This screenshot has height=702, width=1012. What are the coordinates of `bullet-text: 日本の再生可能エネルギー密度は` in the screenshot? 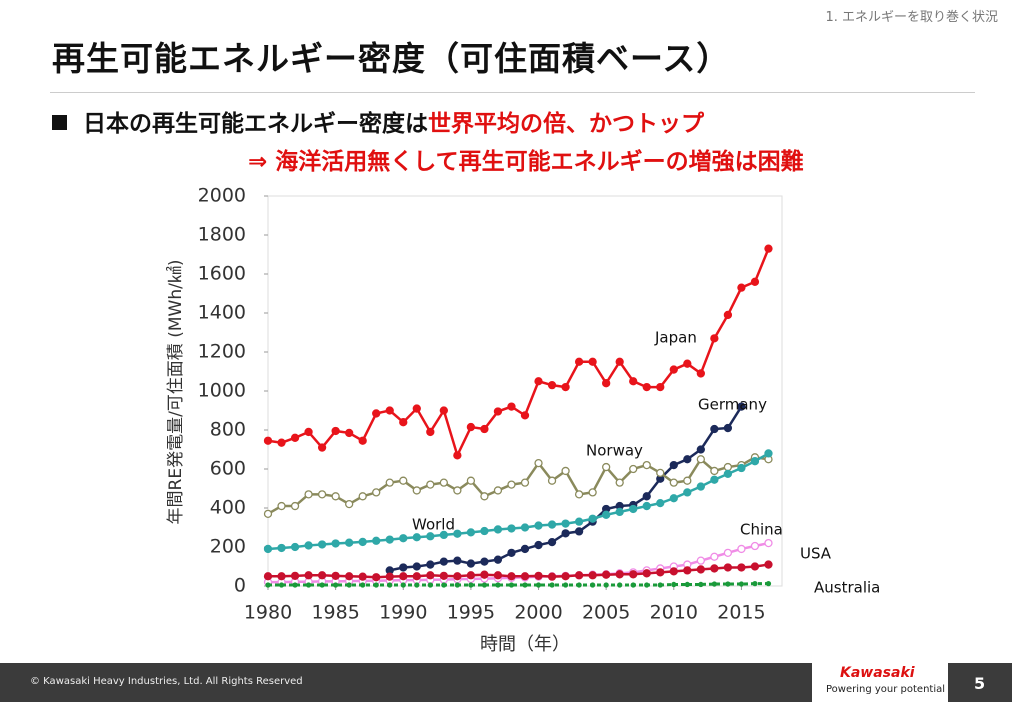 It's located at (255, 124).